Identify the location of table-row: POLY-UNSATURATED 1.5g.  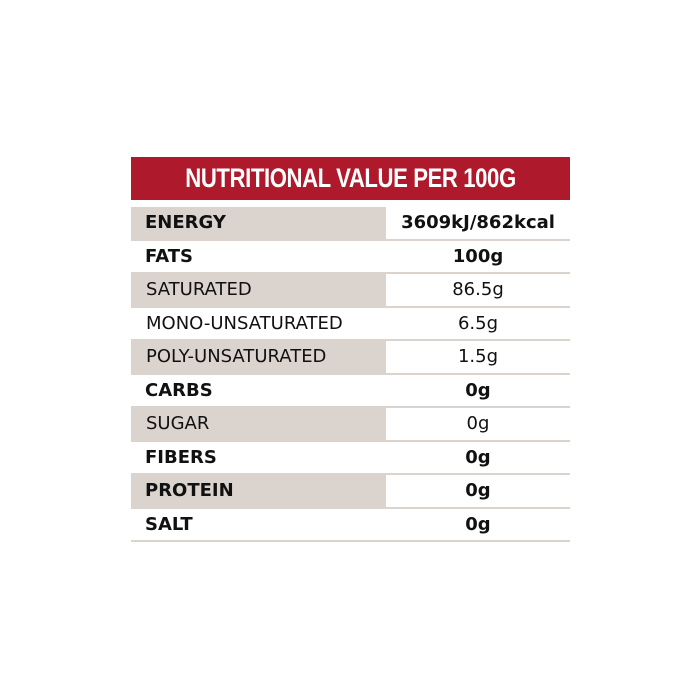
(350, 358).